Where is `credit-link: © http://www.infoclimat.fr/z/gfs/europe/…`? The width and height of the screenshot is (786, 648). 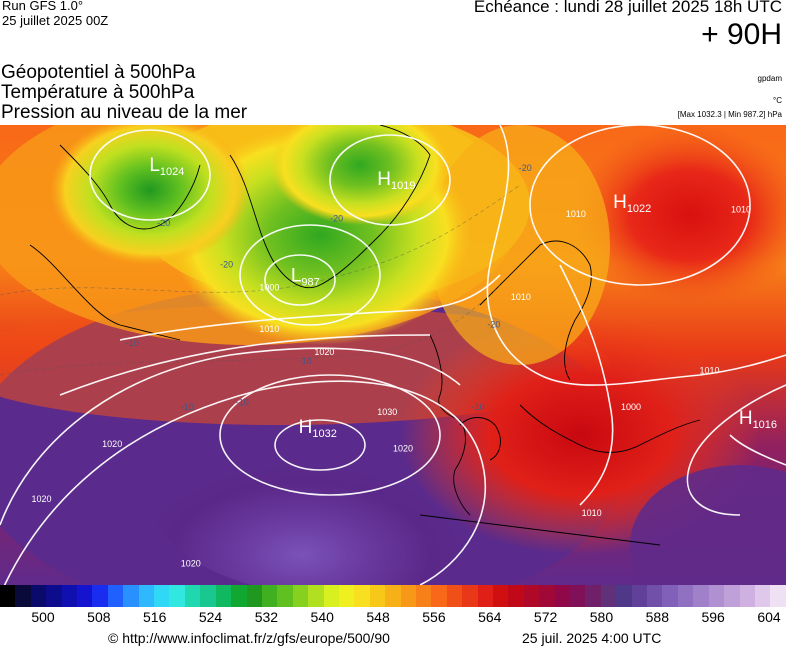 credit-link: © http://www.infoclimat.fr/z/gfs/europe/… is located at coordinates (249, 638).